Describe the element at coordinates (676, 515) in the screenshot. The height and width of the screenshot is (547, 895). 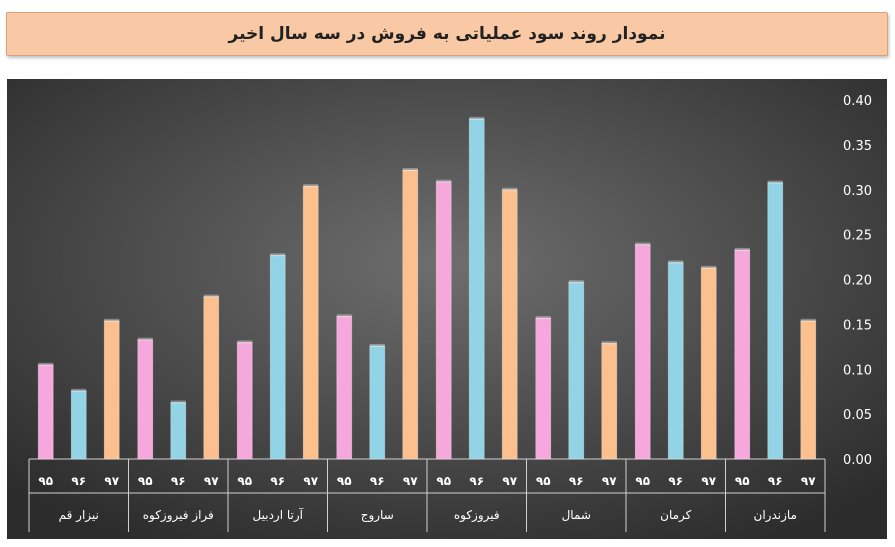
I see `x-category-label: کرمان` at that location.